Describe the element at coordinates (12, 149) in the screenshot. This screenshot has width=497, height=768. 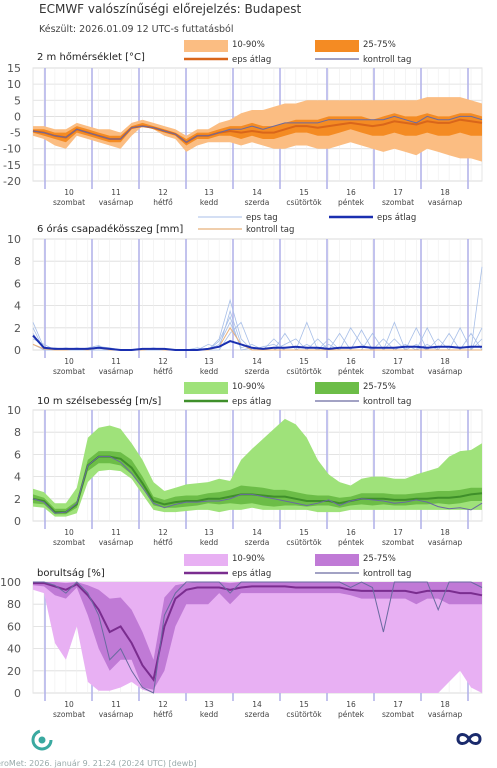
I see `y-tick-label: -10` at that location.